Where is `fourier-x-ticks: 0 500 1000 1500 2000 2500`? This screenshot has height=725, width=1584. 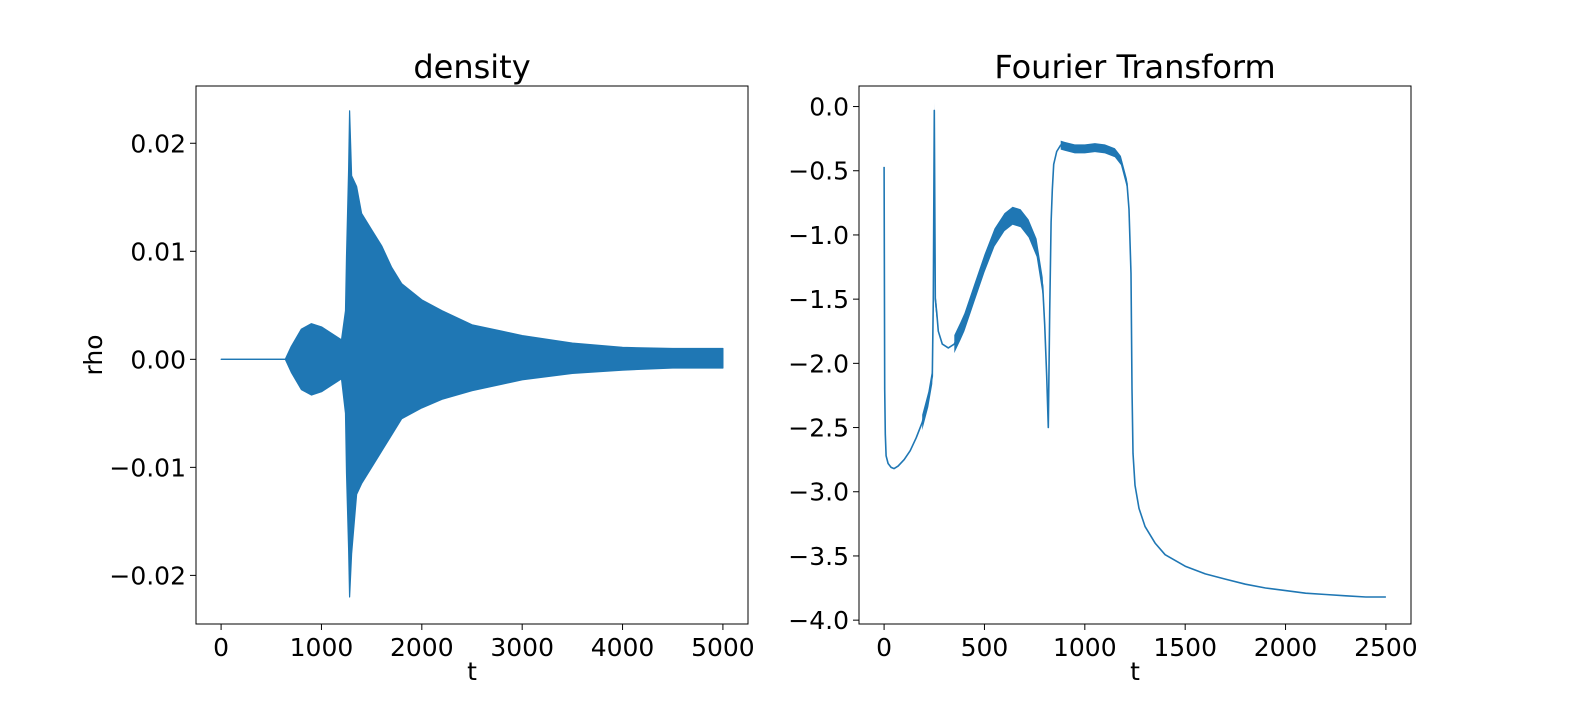 fourier-x-ticks: 0 500 1000 1500 2000 2500 is located at coordinates (1147, 643).